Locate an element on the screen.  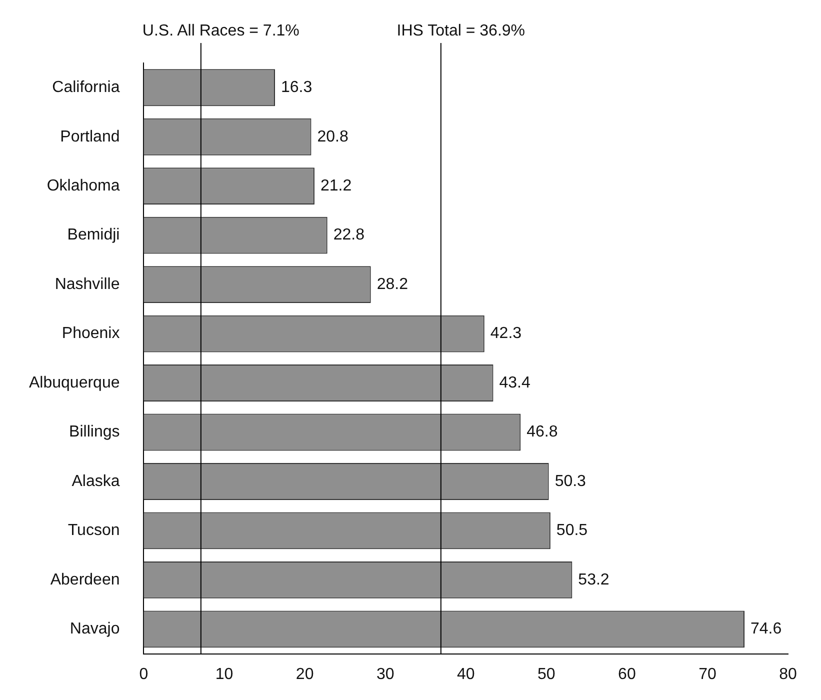
data-label: 43.4 is located at coordinates (514, 383).